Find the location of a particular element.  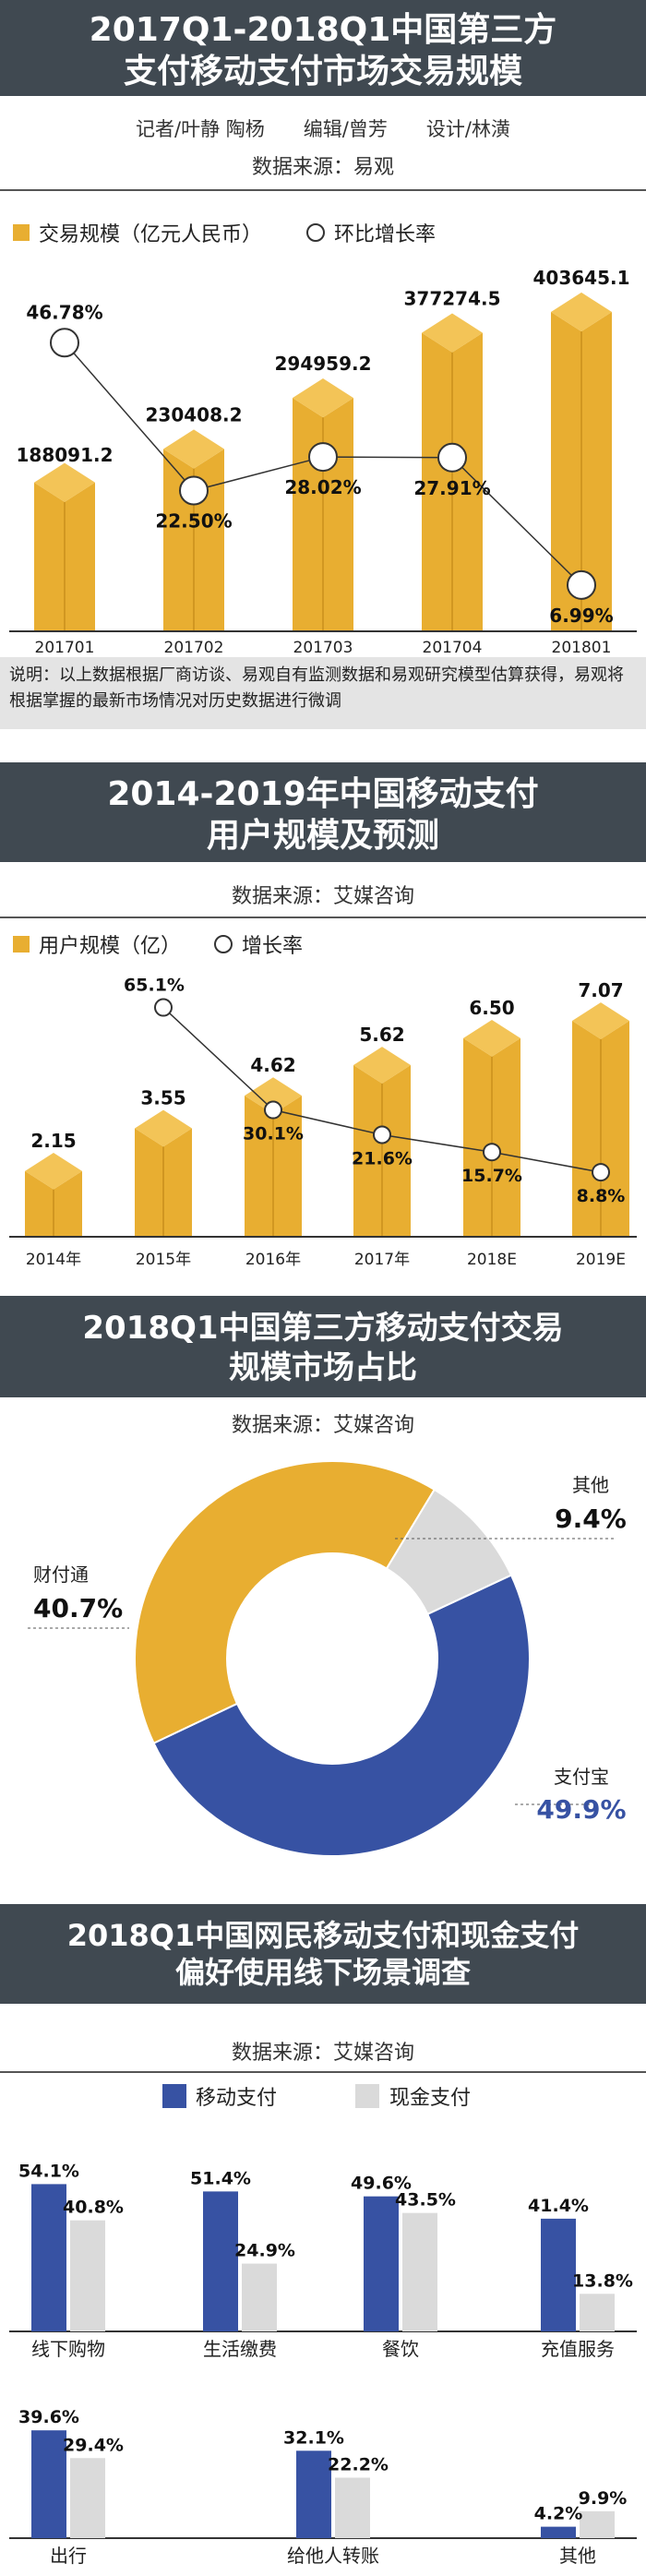

section1-legend-bar: 交易规模（亿元人民币） is located at coordinates (137, 233).